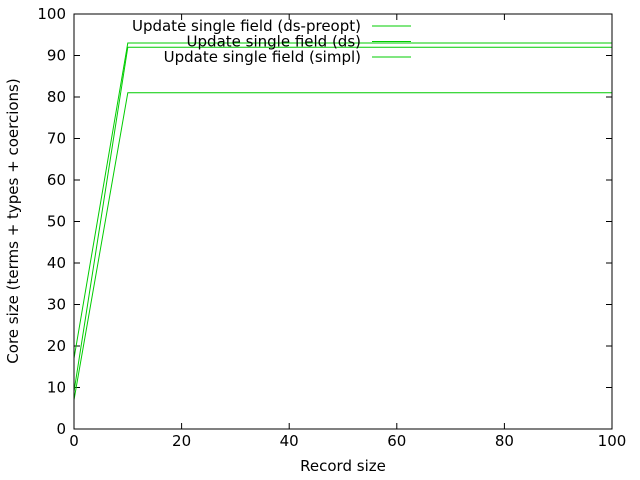 Image resolution: width=640 pixels, height=480 pixels. I want to click on x-tick-label: 80, so click(504, 441).